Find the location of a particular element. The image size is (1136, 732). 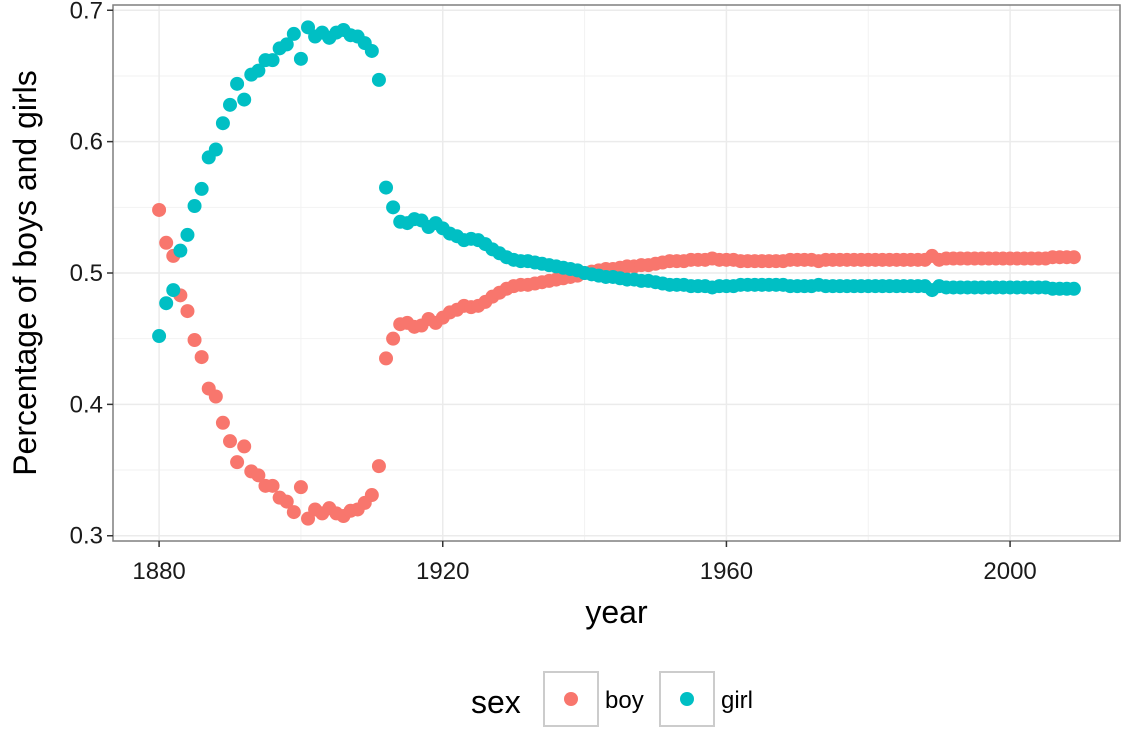

legend-title: sex is located at coordinates (496, 702).